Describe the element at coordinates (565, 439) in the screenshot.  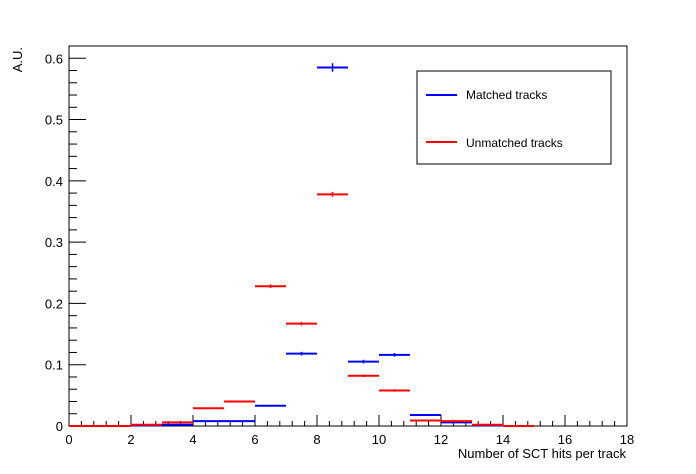
I see `x-tick-label: 16` at that location.